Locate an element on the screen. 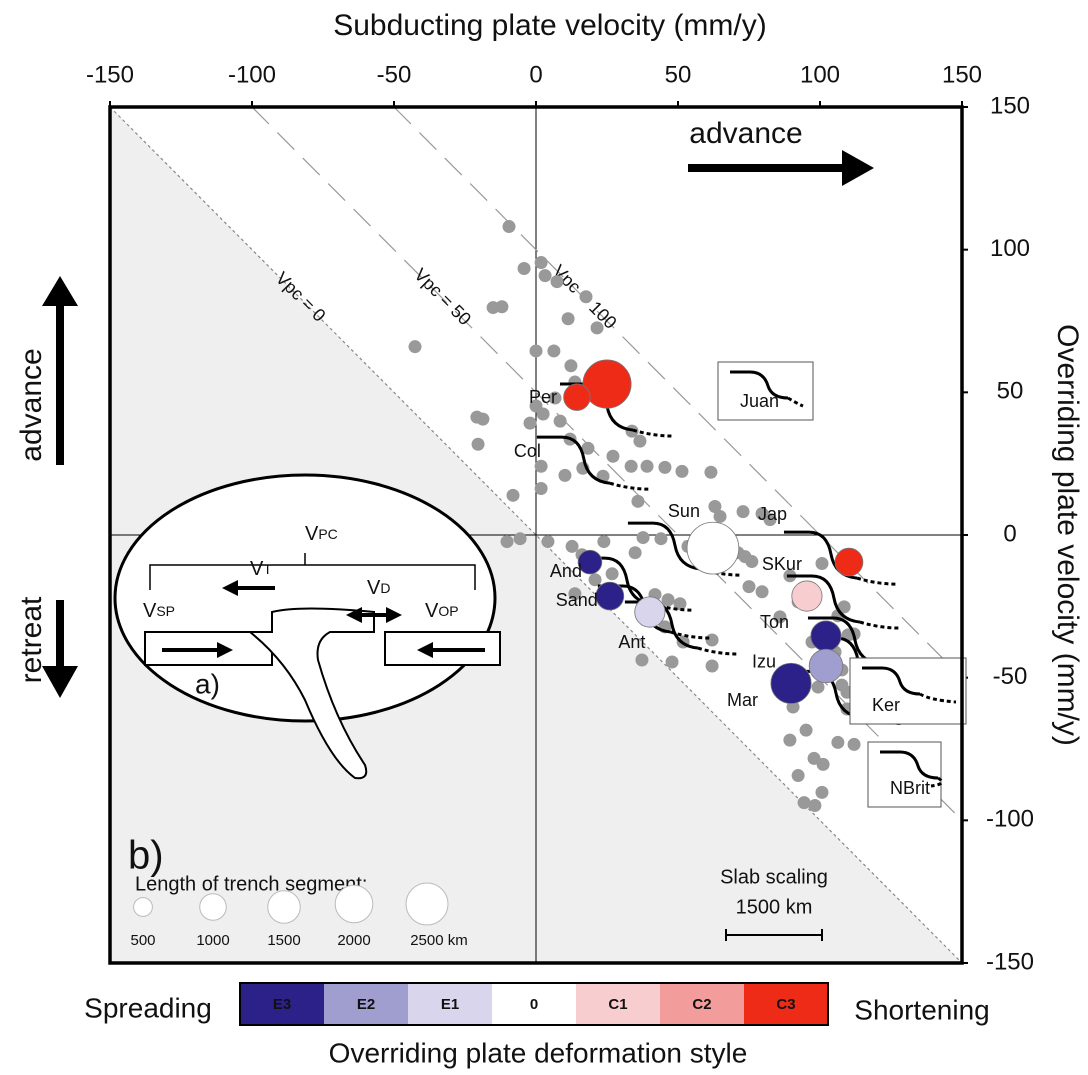  boxed-label: NBrit is located at coordinates (910, 788).